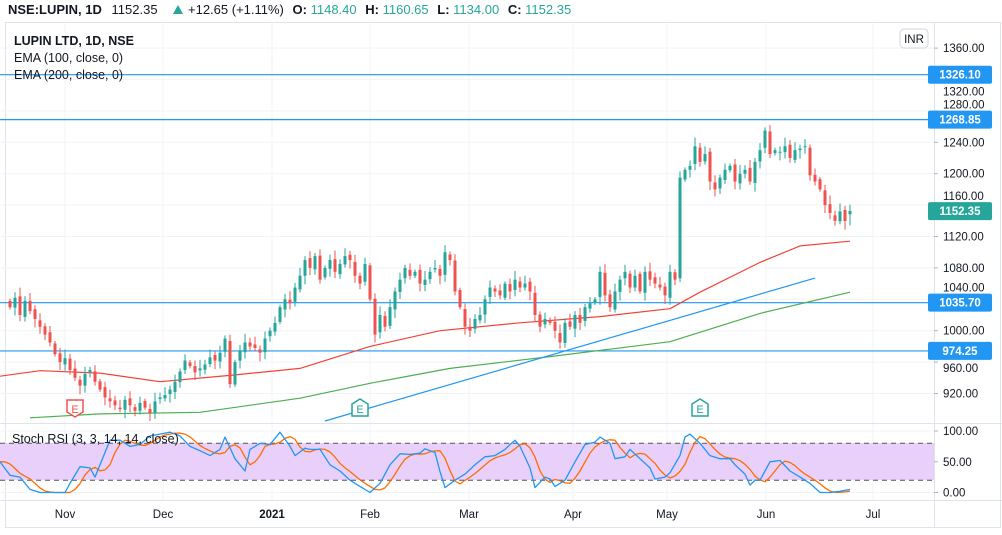 Image resolution: width=1002 pixels, height=535 pixels. What do you see at coordinates (68, 75) in the screenshot?
I see `legend-ema200: EMA (200, close, 0)` at bounding box center [68, 75].